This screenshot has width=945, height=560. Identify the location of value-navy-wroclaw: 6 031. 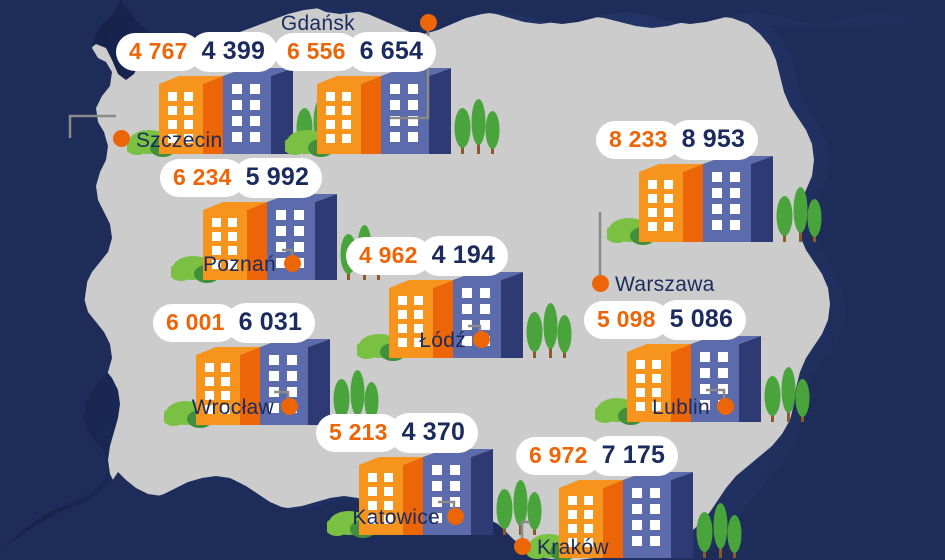
(270, 323).